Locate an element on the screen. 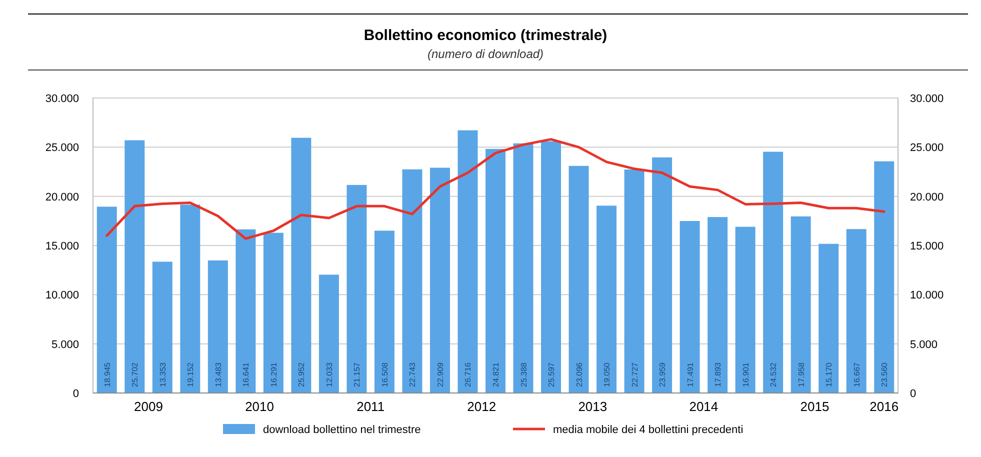 The width and height of the screenshot is (981, 457). x-tick-label: 2009 is located at coordinates (148, 406).